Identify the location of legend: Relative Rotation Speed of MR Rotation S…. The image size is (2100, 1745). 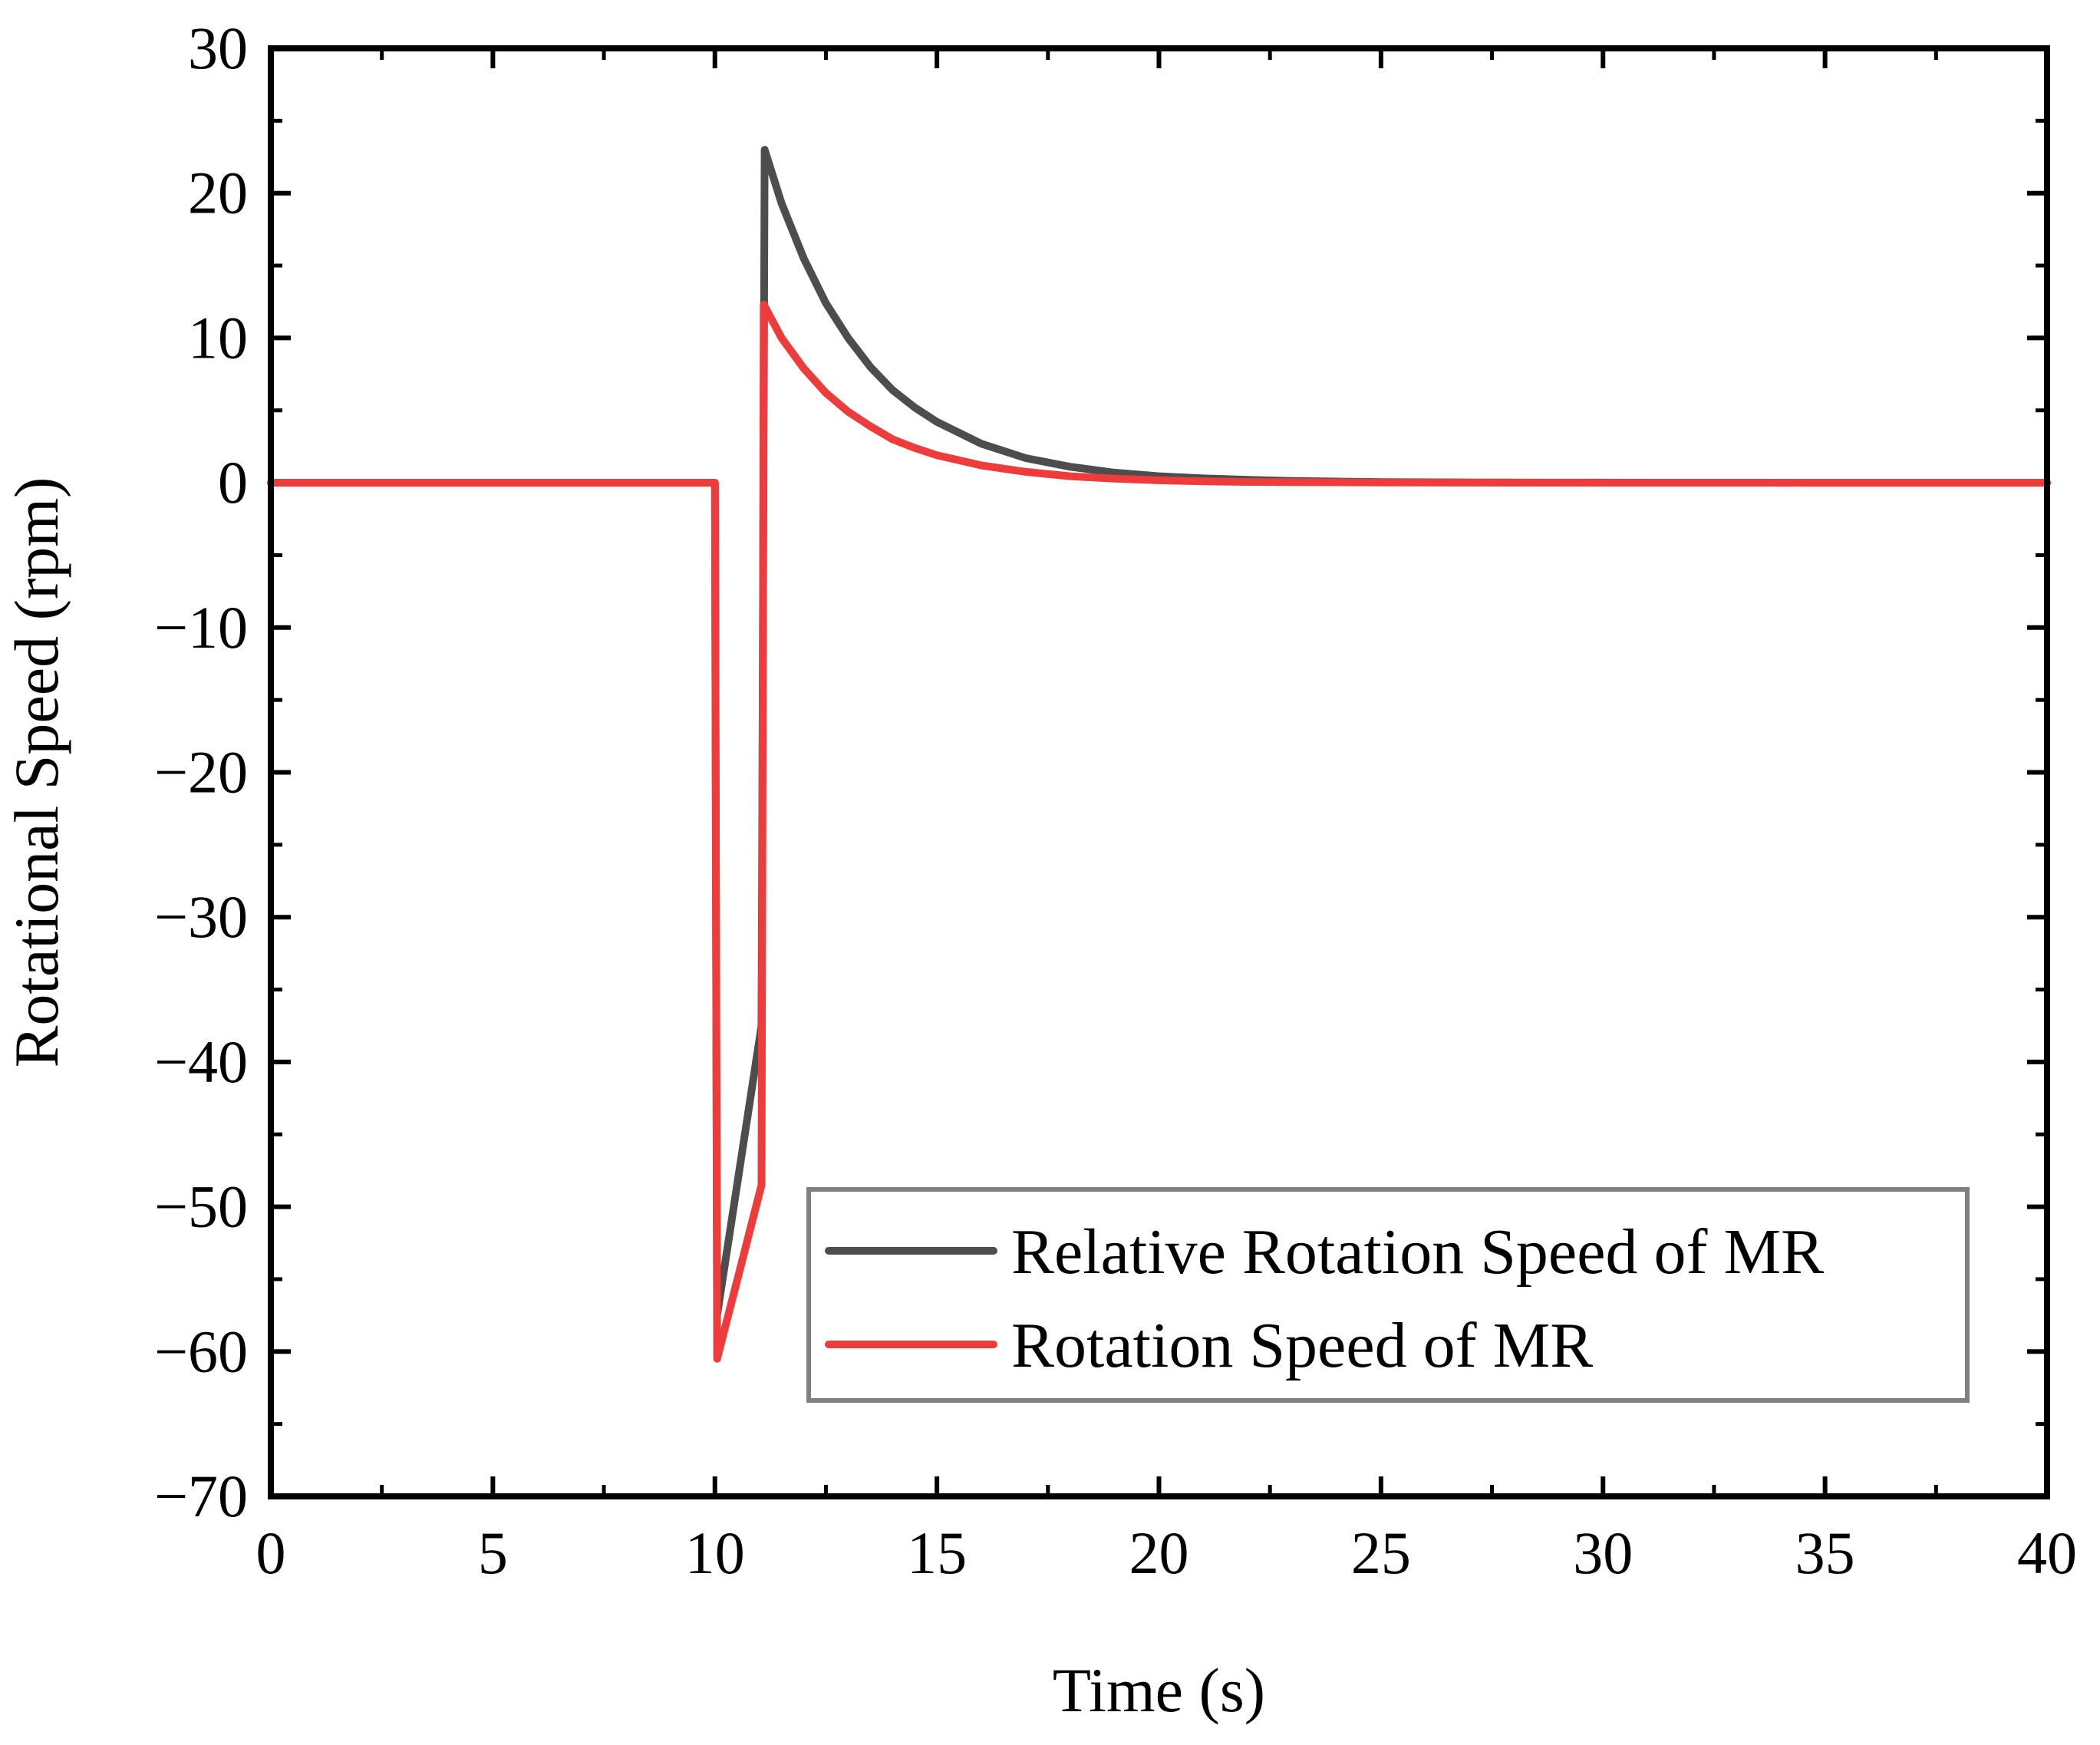
(1388, 1295).